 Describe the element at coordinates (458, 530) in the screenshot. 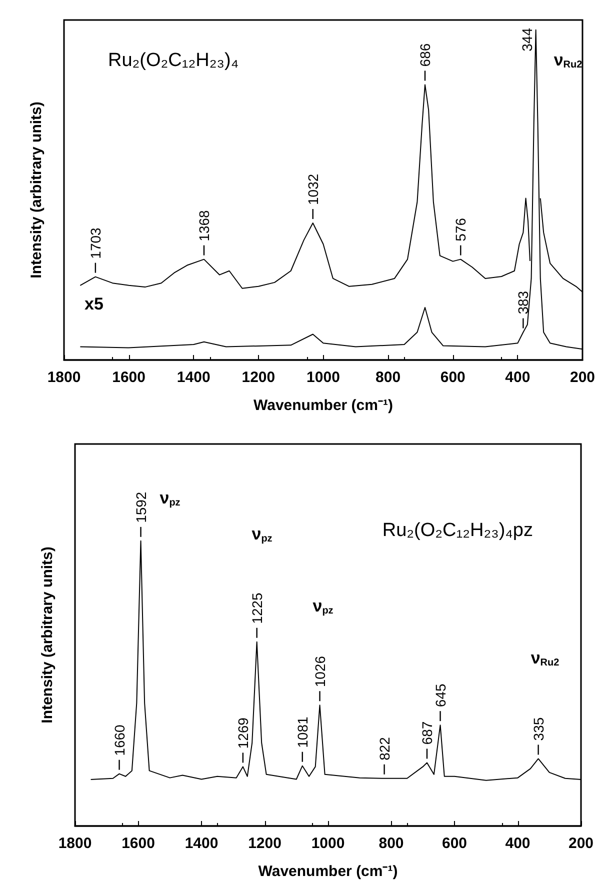

I see `chart-title: Ru₂(O₂C₁₂H₂₃)₄pz` at that location.